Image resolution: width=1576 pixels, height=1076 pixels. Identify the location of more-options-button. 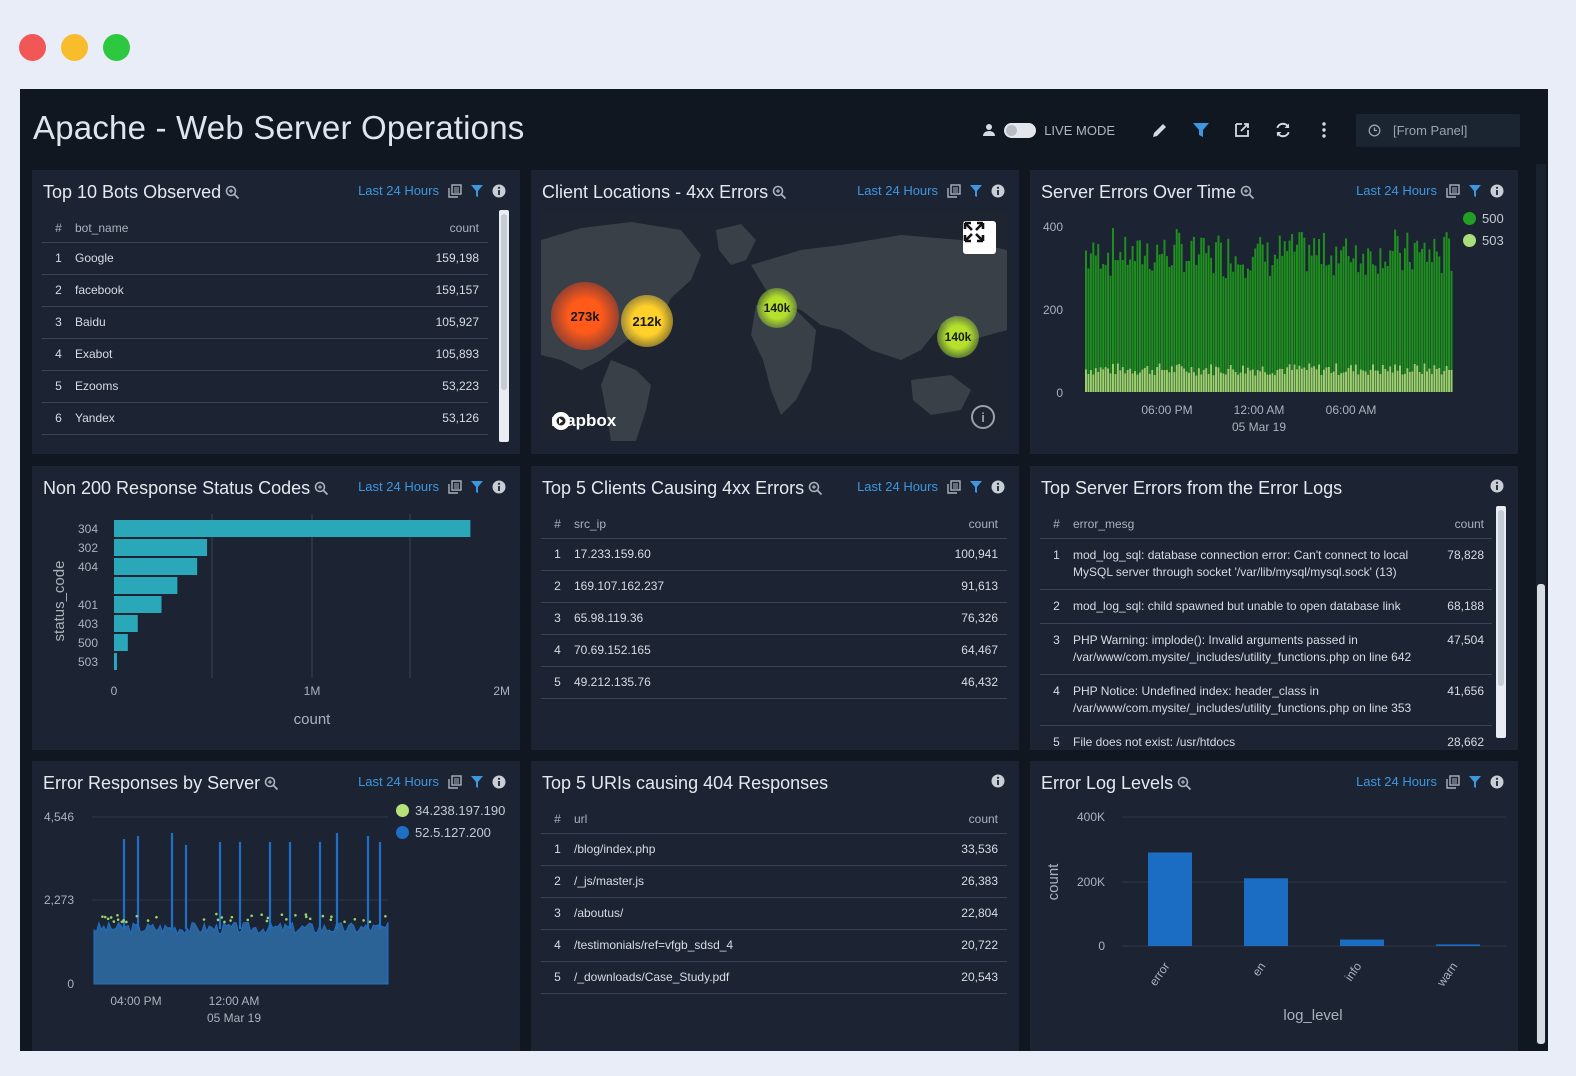
(1323, 130).